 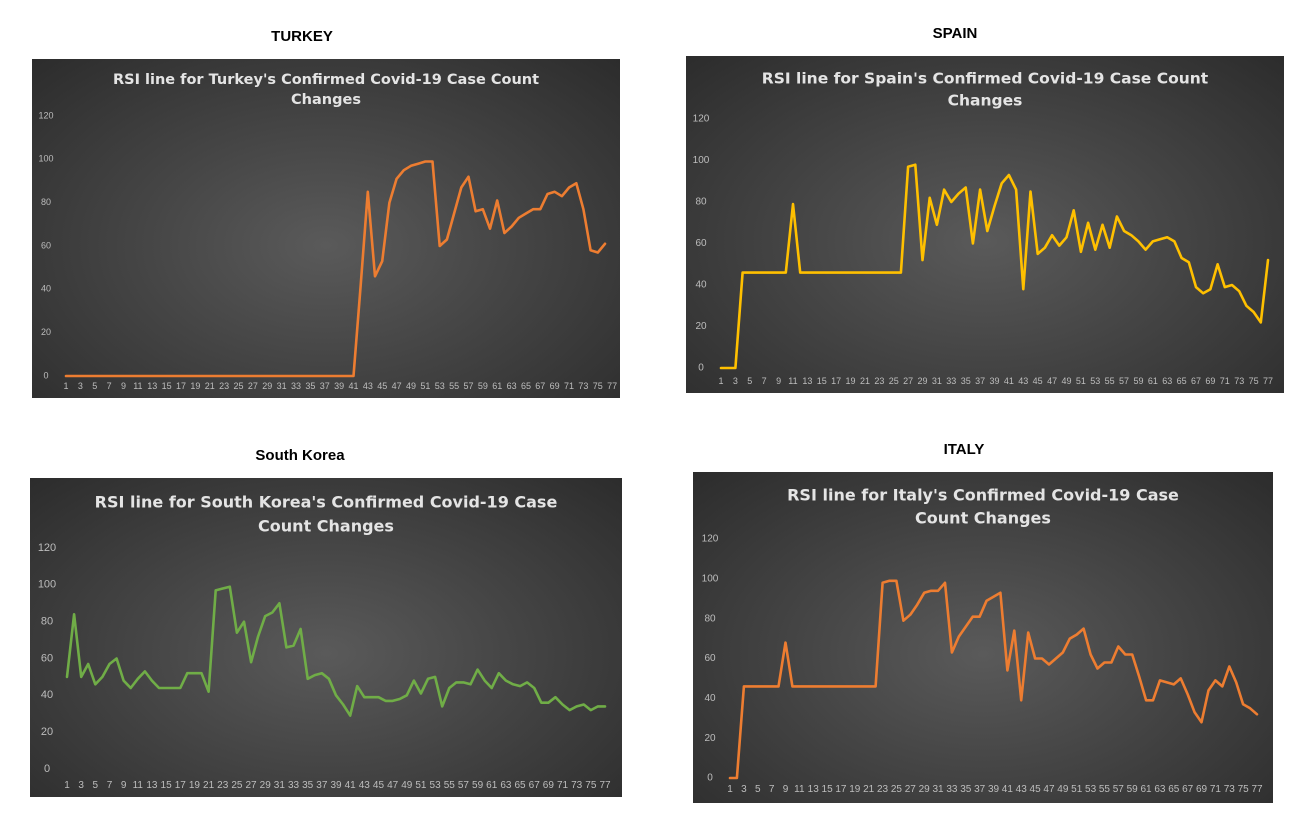 What do you see at coordinates (1063, 789) in the screenshot?
I see `x-tick-label: 49` at bounding box center [1063, 789].